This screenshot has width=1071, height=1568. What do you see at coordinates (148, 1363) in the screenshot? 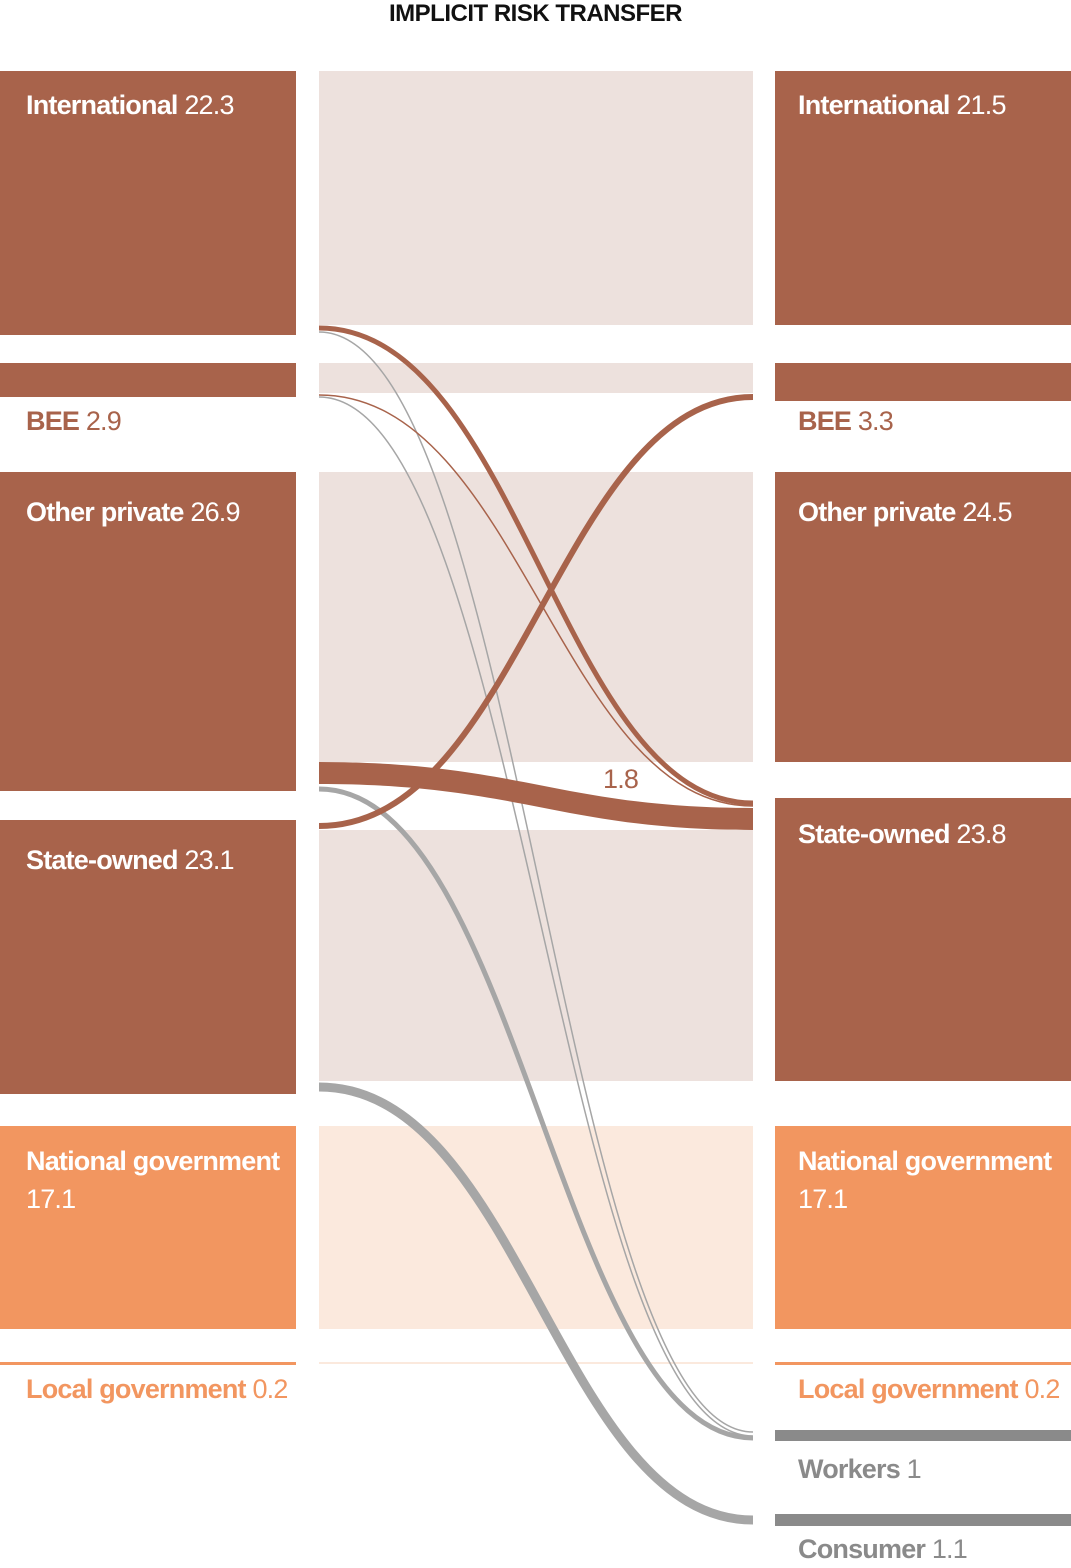
I see `left-block-local-government` at bounding box center [148, 1363].